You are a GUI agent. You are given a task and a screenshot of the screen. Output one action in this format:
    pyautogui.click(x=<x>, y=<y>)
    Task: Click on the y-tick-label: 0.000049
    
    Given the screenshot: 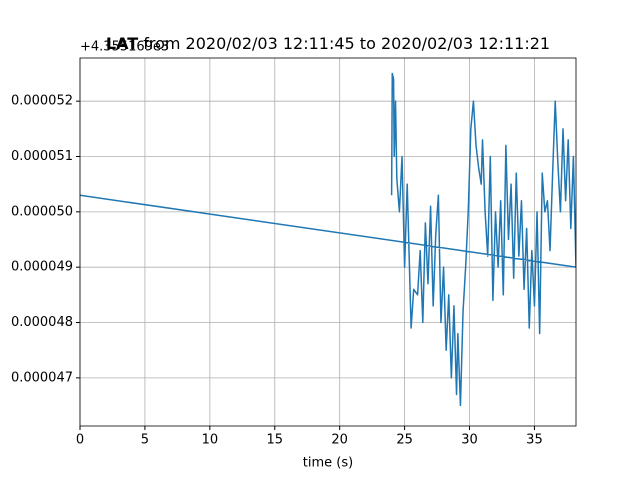 What is the action you would take?
    pyautogui.click(x=42, y=267)
    